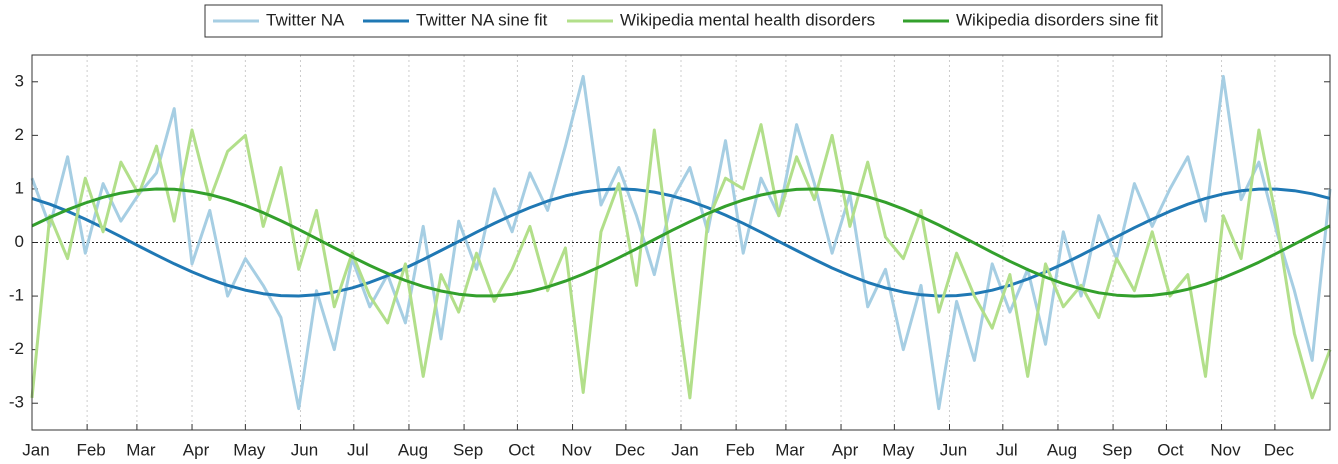 This screenshot has width=1338, height=464. Describe the element at coordinates (19, 241) in the screenshot. I see `y-tick-label: 0` at that location.